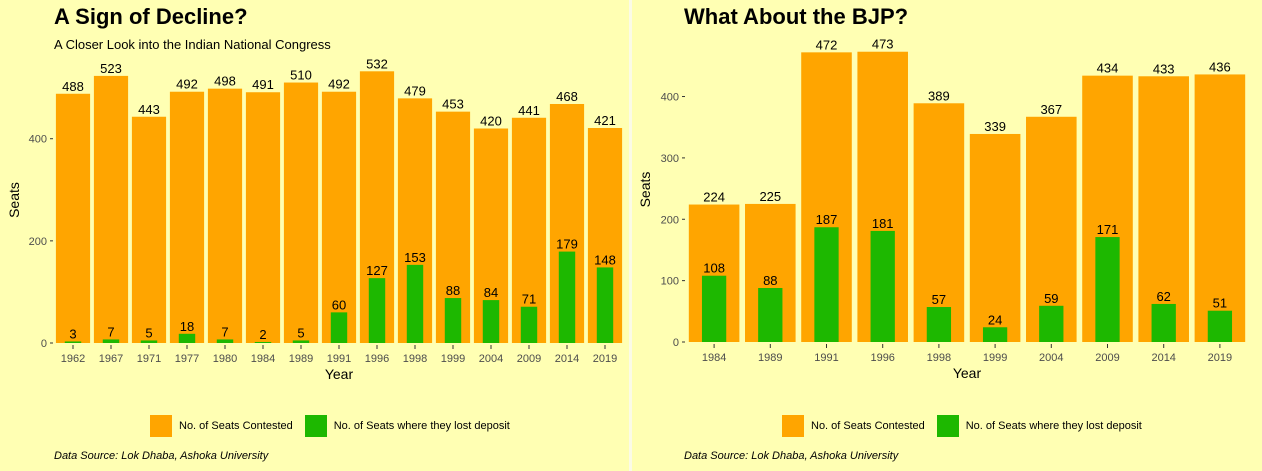 This screenshot has height=471, width=1262. What do you see at coordinates (827, 219) in the screenshot?
I see `lost-deposit-value-label: 187` at bounding box center [827, 219].